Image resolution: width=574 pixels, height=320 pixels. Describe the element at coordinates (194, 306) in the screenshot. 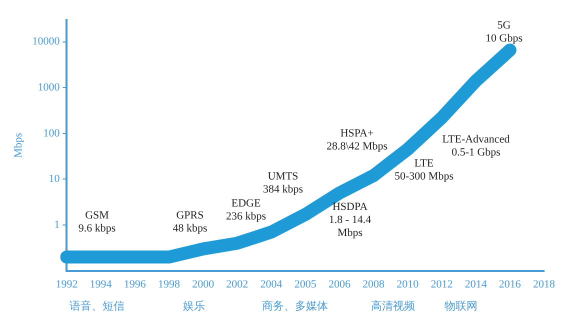

I see `text: 娱乐` at that location.